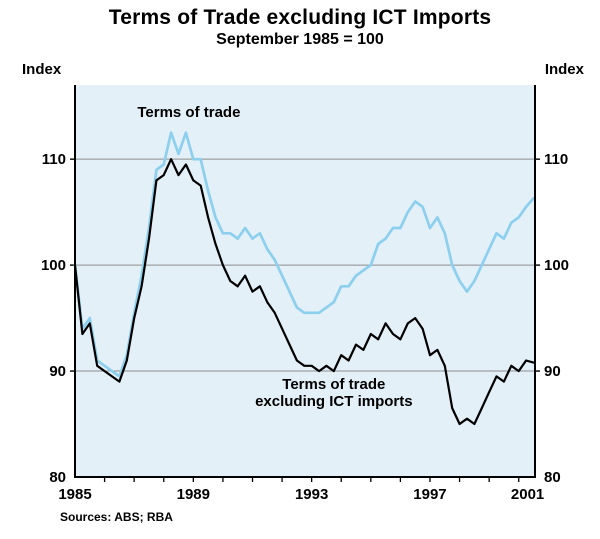  What do you see at coordinates (116, 517) in the screenshot?
I see `sources-note: Sources: ABS; RBA` at bounding box center [116, 517].